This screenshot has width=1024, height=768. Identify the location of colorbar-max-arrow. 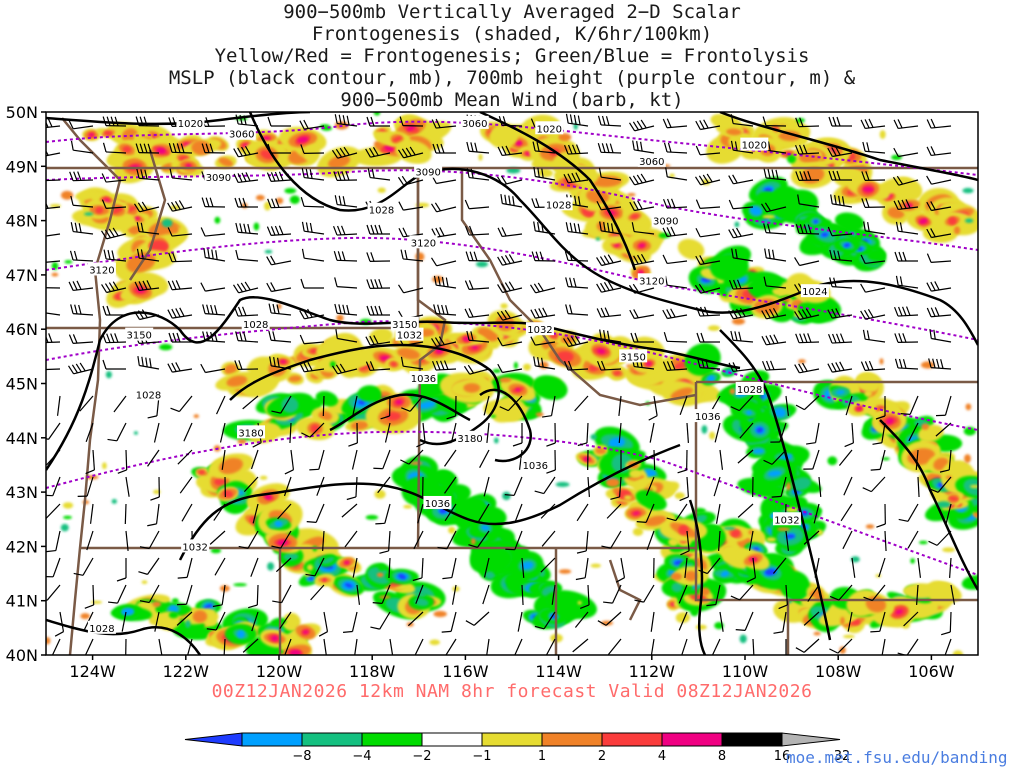
(811, 739).